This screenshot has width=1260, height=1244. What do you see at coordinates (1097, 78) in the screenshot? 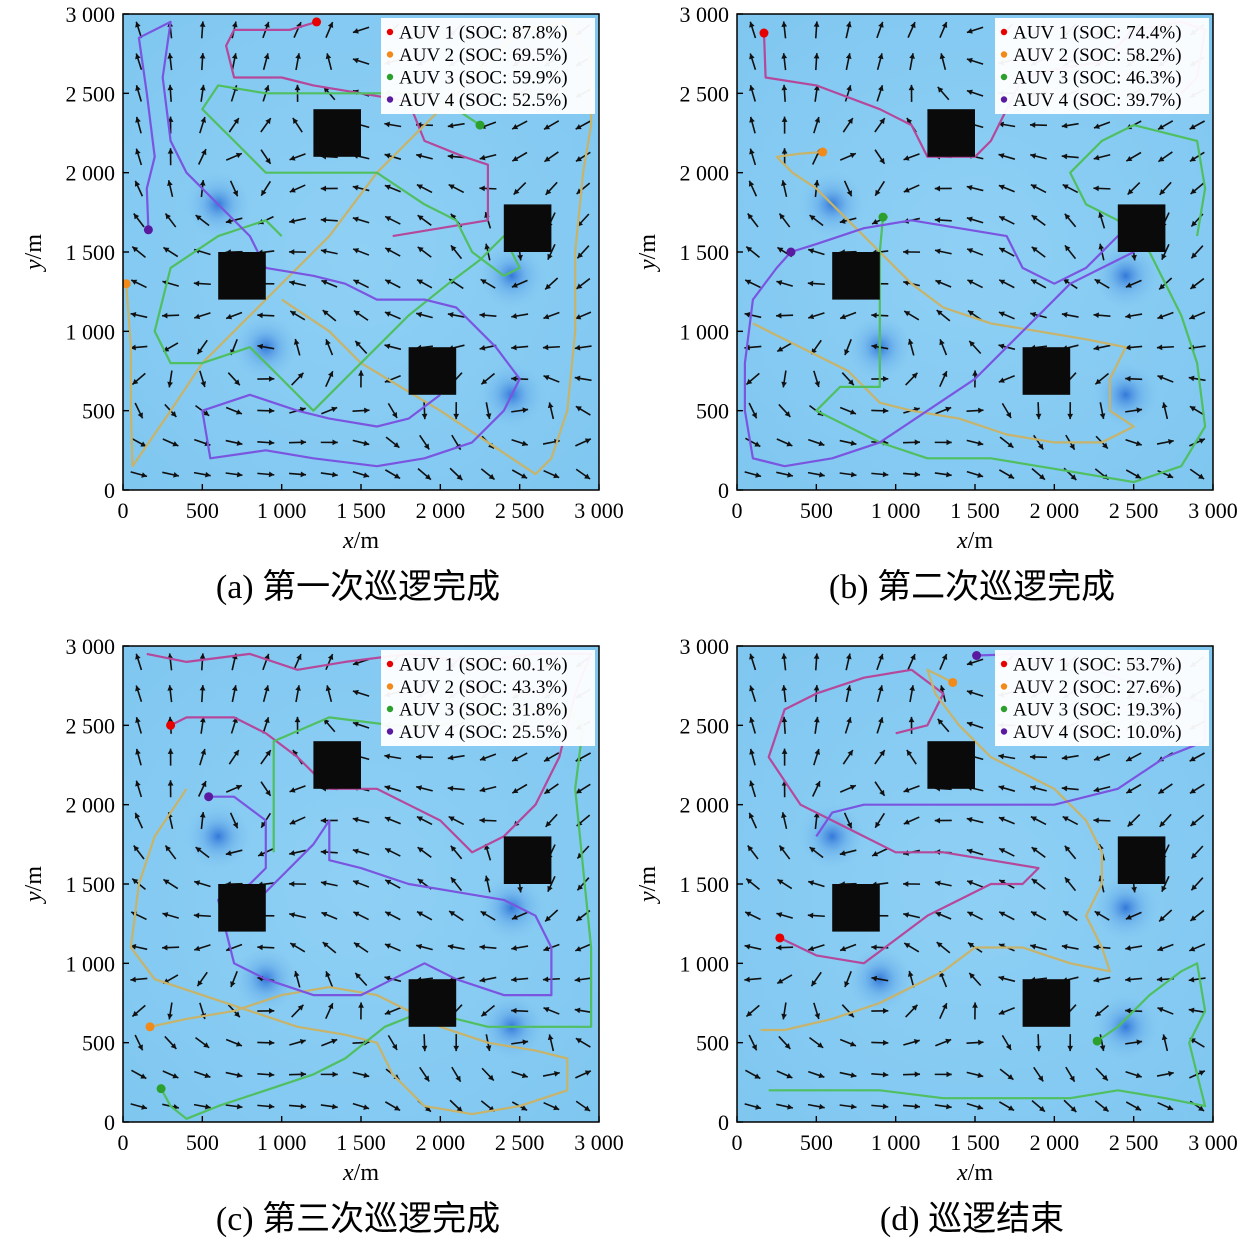
I see `legend-entry: AUV 3 (SOC: 46.3%)` at bounding box center [1097, 78].